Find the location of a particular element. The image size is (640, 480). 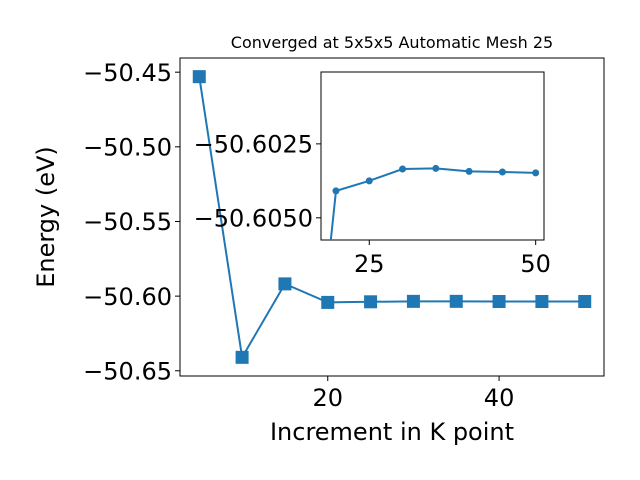

y-tick-label: −50.65 is located at coordinates (127, 371).